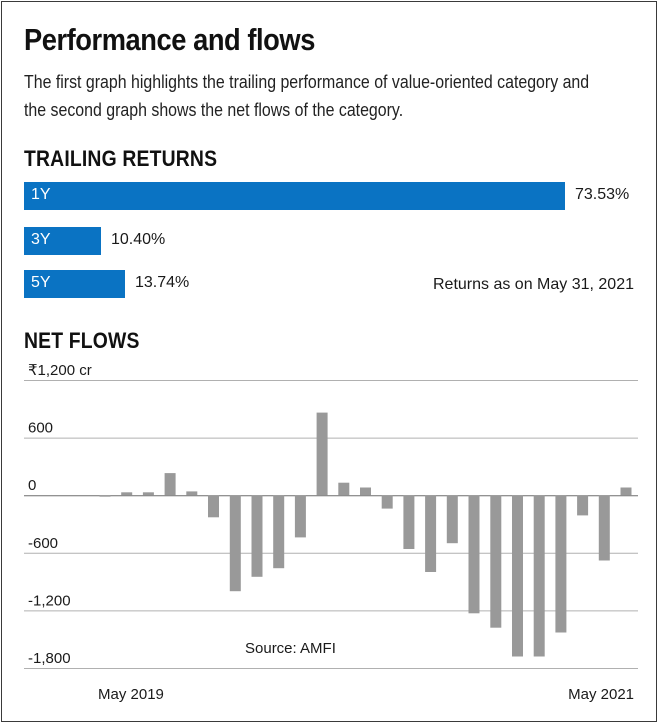  What do you see at coordinates (49, 600) in the screenshot?
I see `y-tick-label: -1,200` at bounding box center [49, 600].